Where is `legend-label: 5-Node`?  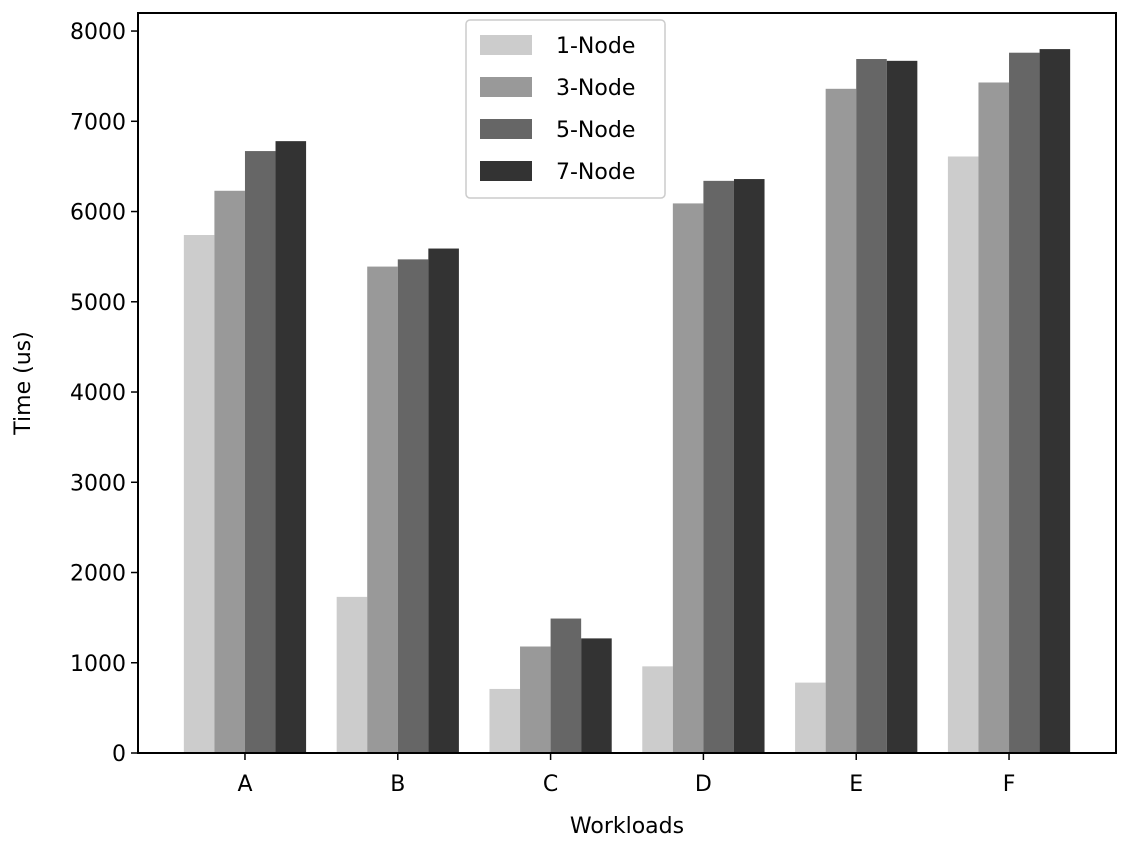 legend-label: 5-Node is located at coordinates (595, 130).